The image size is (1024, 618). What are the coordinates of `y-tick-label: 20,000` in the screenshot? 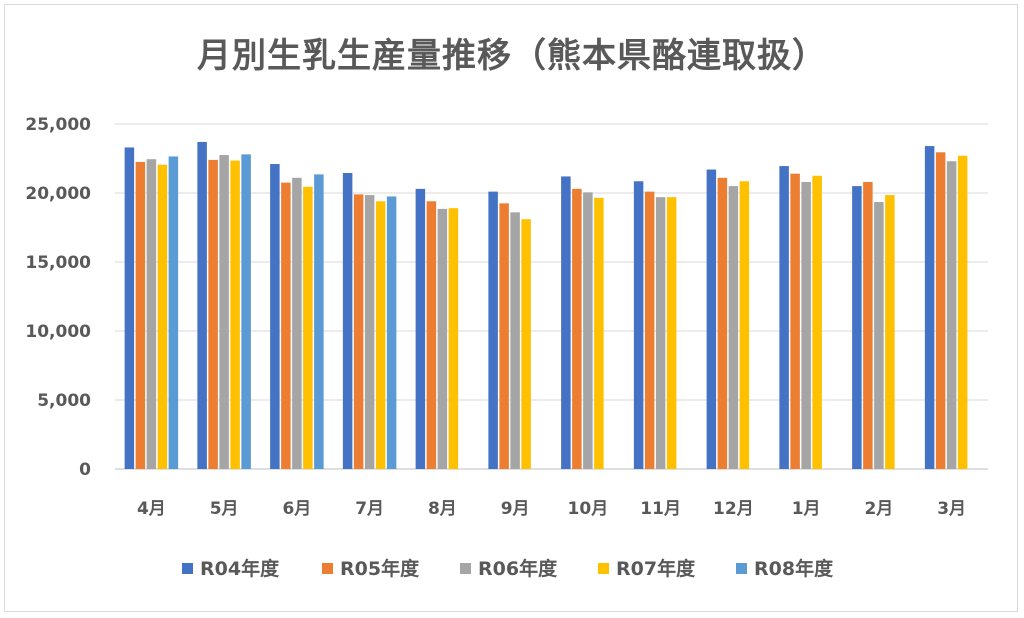 It's located at (58, 194).